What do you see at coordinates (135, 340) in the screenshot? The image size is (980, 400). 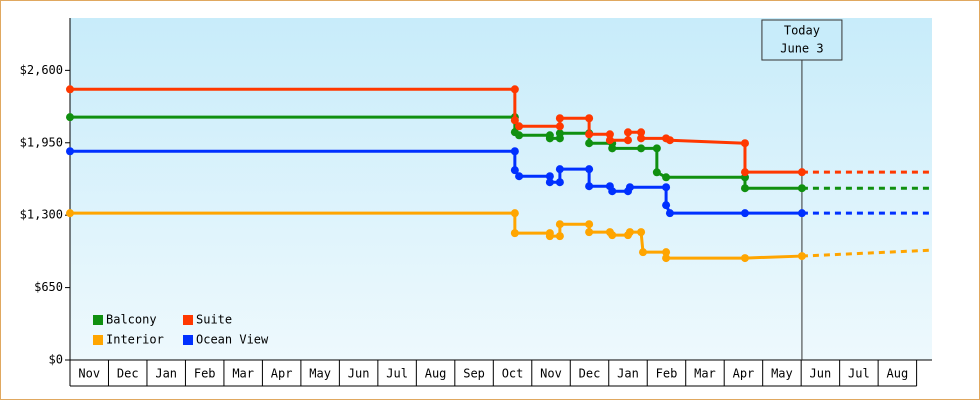 I see `legend-label: Interior` at bounding box center [135, 340].